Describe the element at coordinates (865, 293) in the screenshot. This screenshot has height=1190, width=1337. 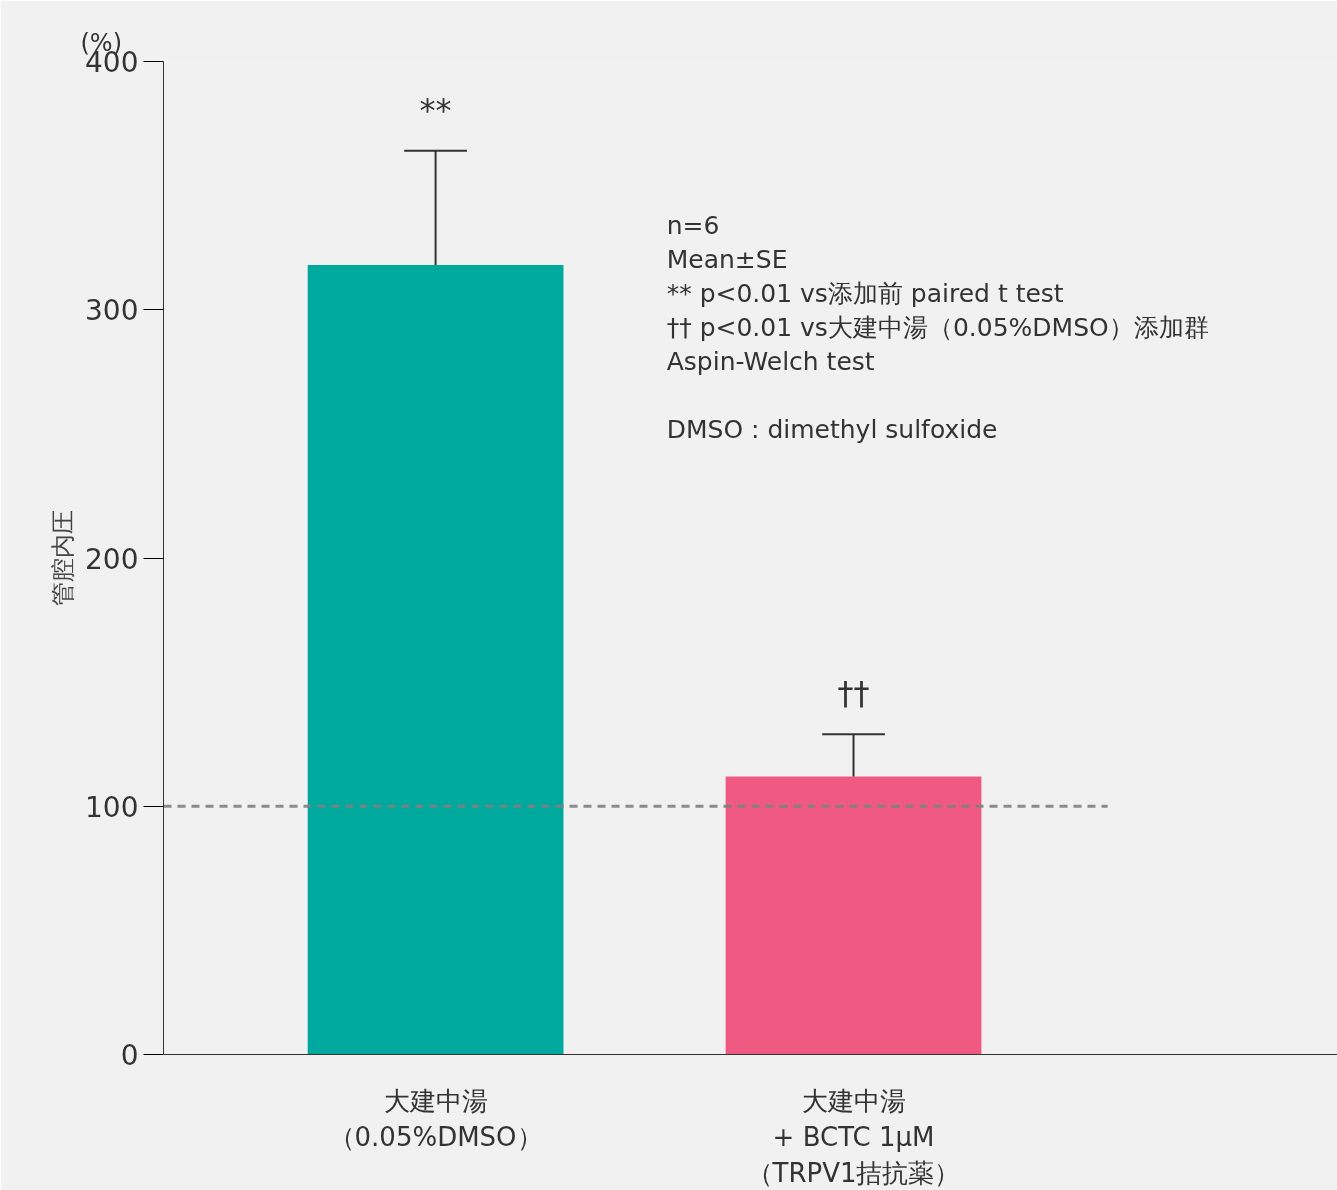
I see `annotation: ** p<0.01 vs添加前 paired t test` at that location.